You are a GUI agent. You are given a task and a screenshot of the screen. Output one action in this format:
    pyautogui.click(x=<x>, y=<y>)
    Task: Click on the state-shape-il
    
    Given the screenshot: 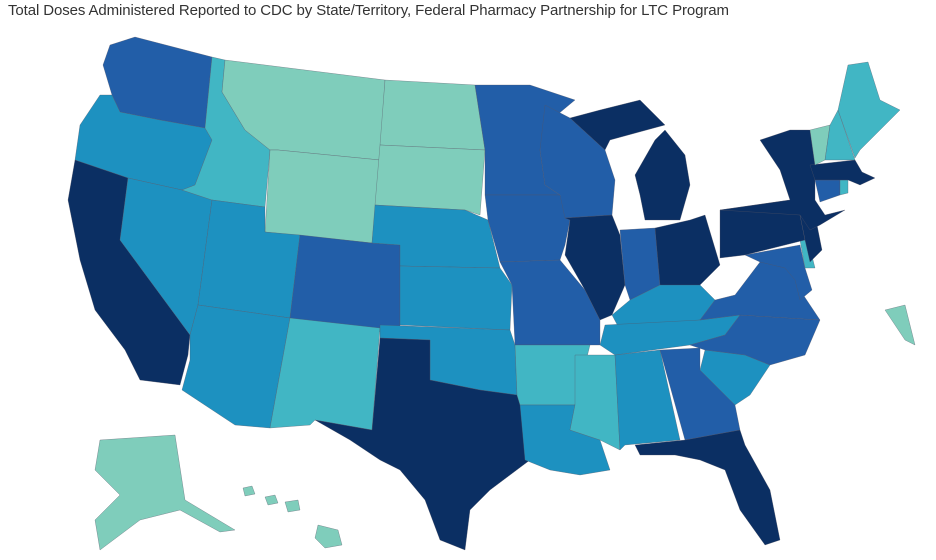 What is the action you would take?
    pyautogui.click(x=595, y=267)
    